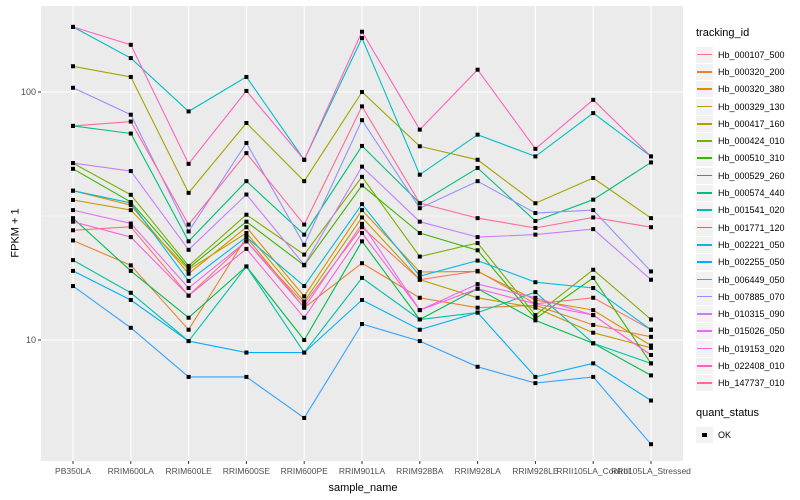 The height and width of the screenshot is (500, 800). I want to click on legend-item-label: Hb_000320_200, so click(751, 71).